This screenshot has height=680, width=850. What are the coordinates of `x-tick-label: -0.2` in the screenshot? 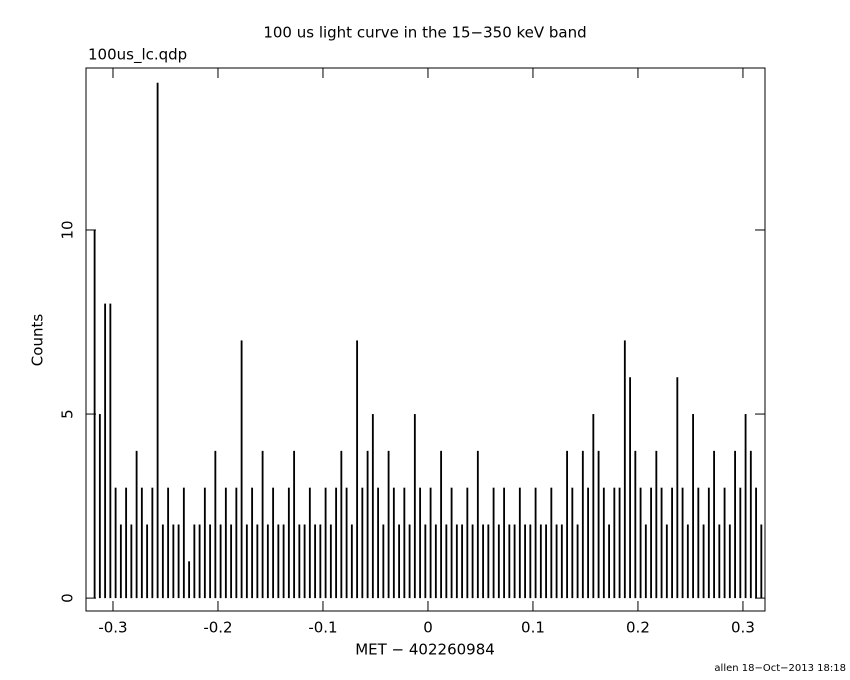 It's located at (217, 628).